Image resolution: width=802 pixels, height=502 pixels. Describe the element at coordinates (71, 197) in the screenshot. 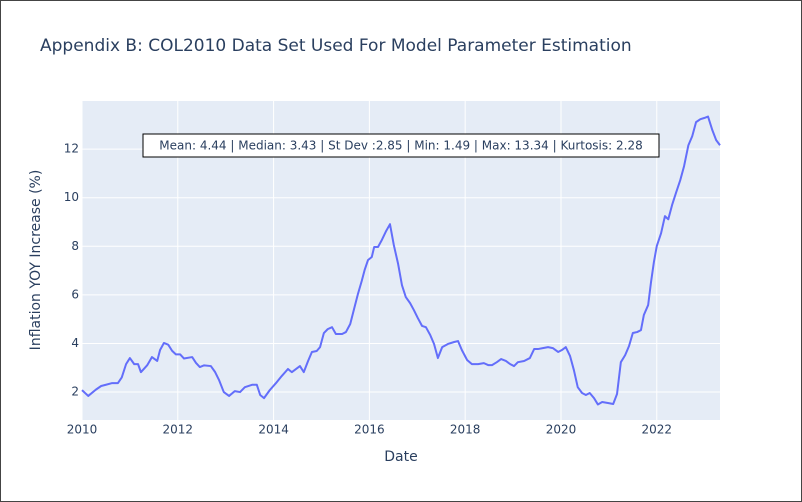

I see `y-tick-label: 10` at that location.